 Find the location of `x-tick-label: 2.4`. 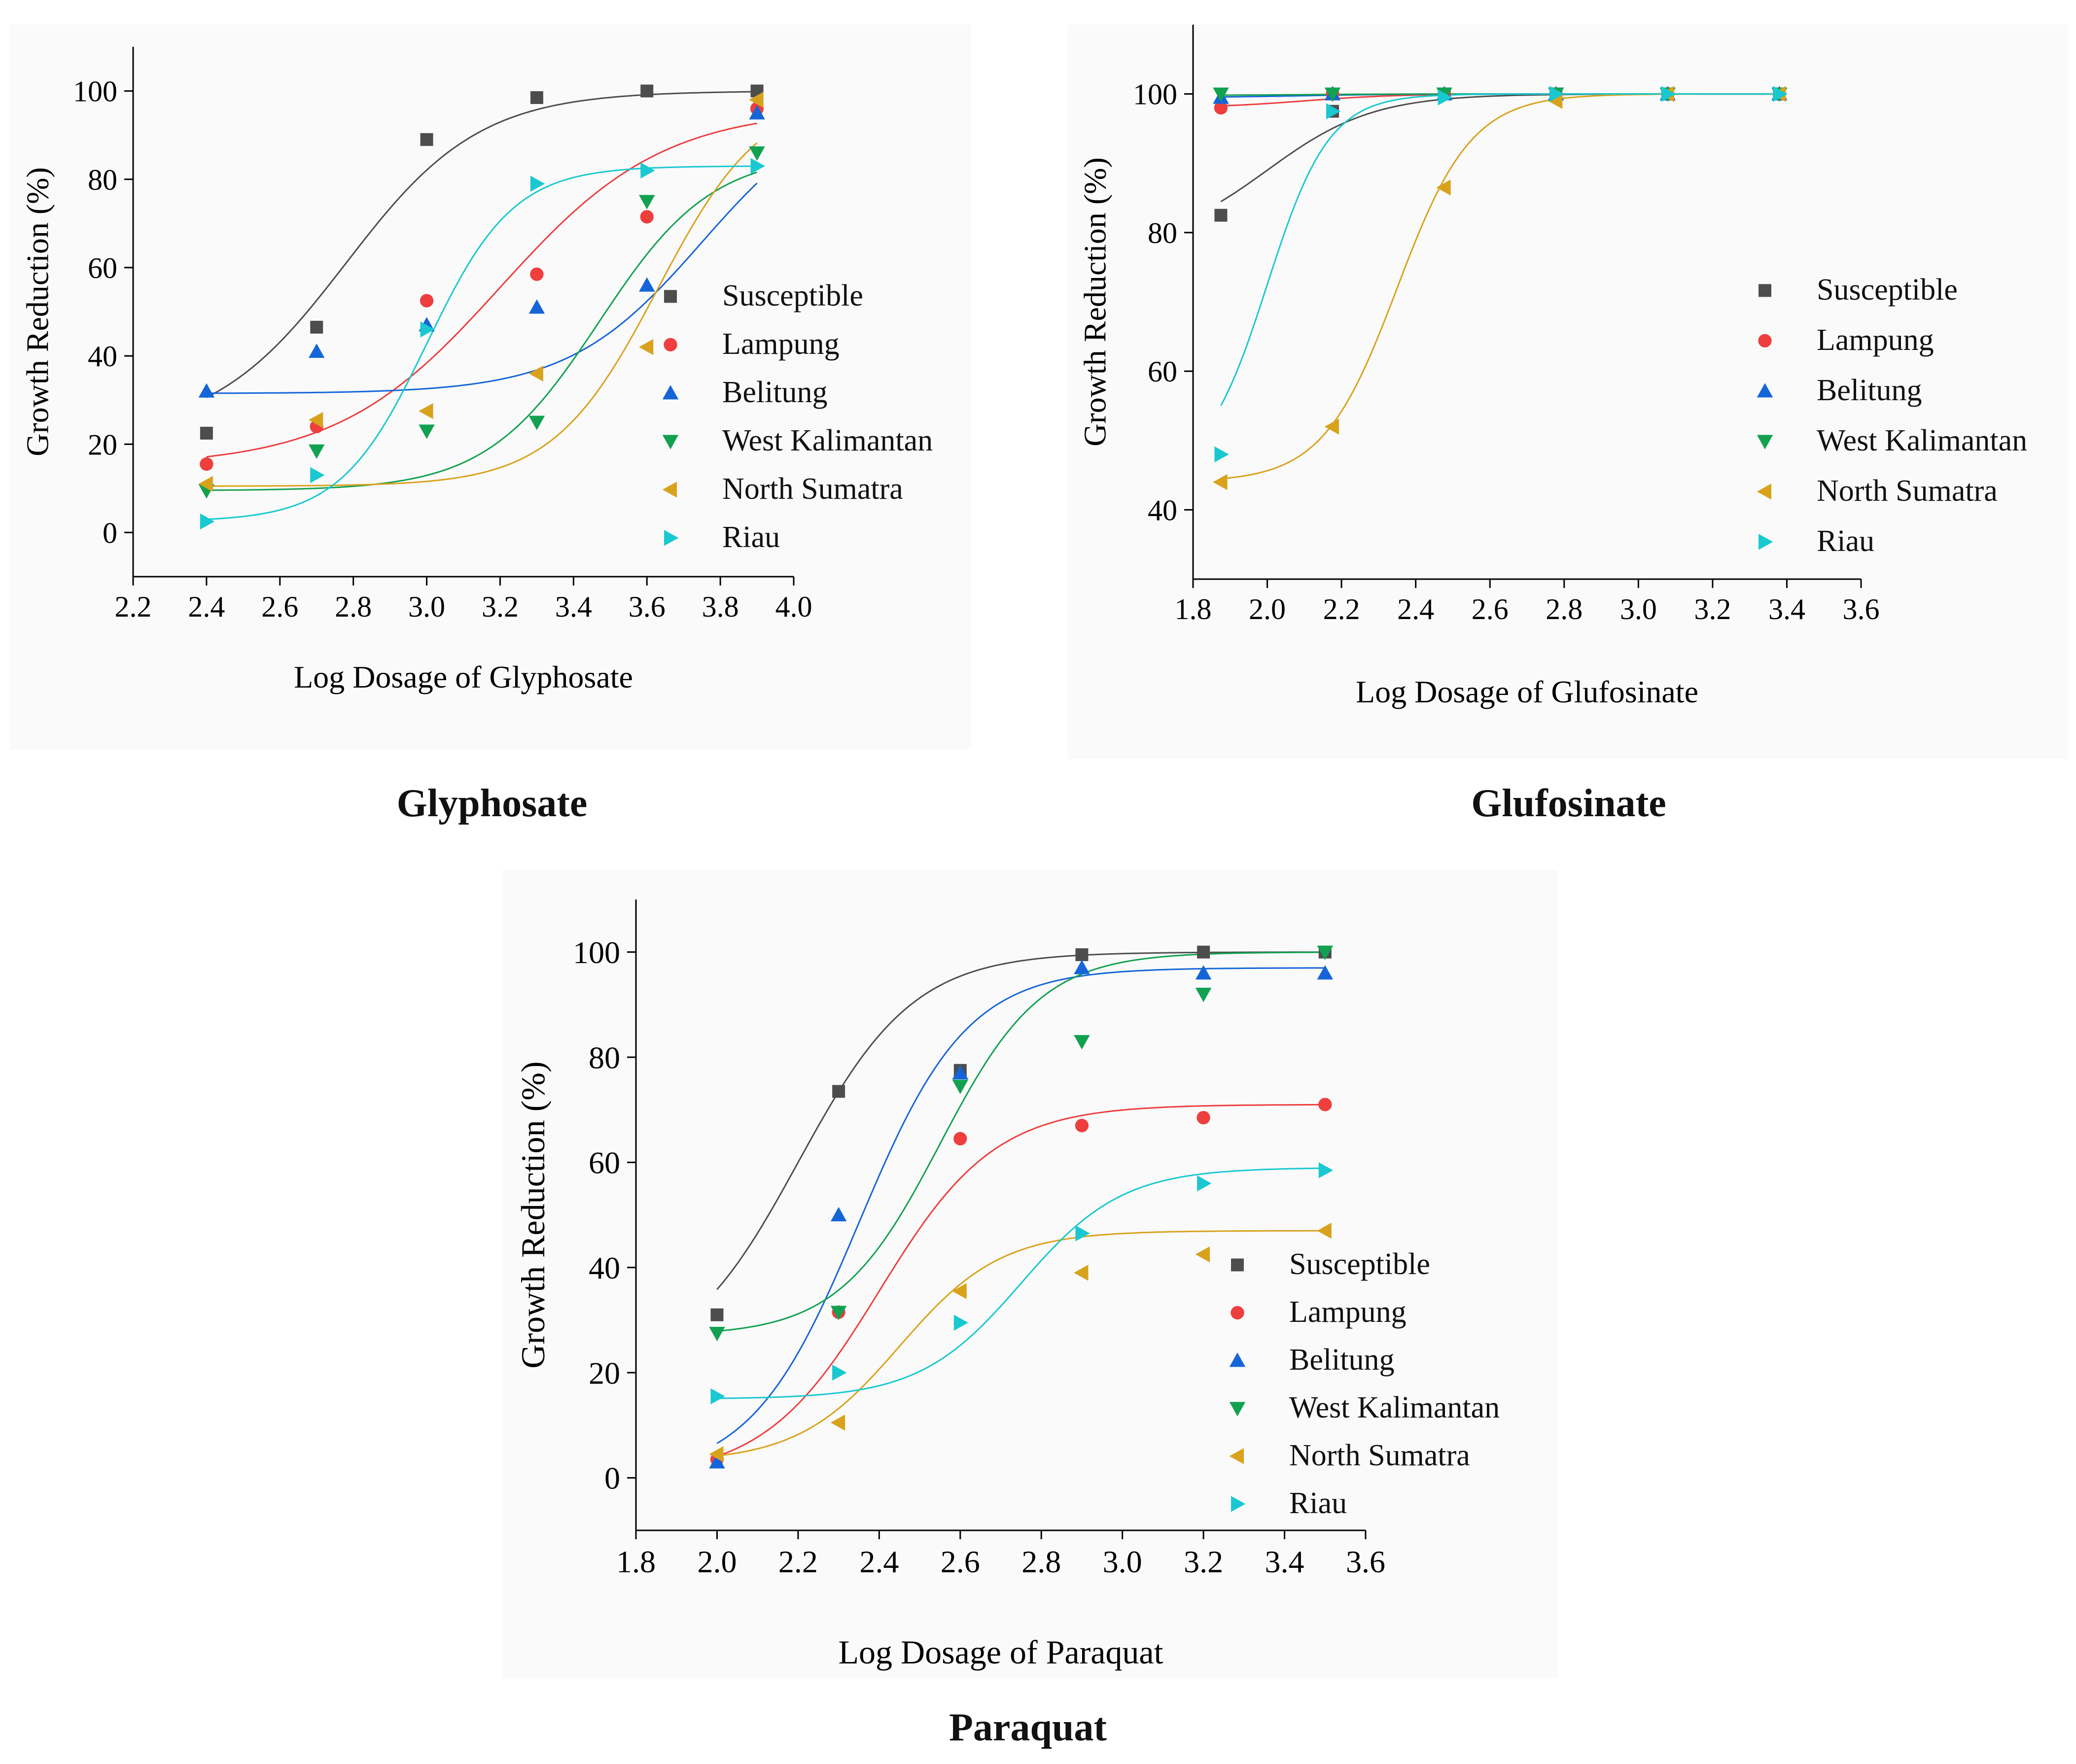

x-tick-label: 2.4 is located at coordinates (879, 1561).